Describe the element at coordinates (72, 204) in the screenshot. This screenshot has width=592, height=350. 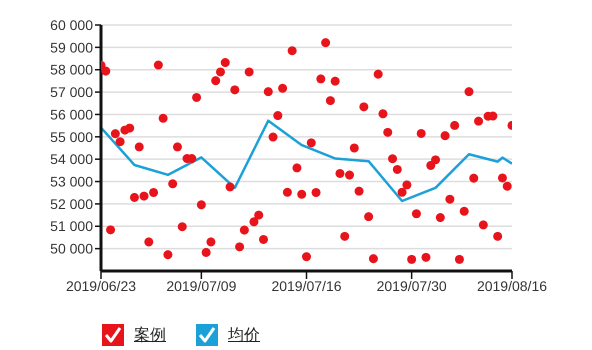
I see `y-tick-label: 52 000` at that location.